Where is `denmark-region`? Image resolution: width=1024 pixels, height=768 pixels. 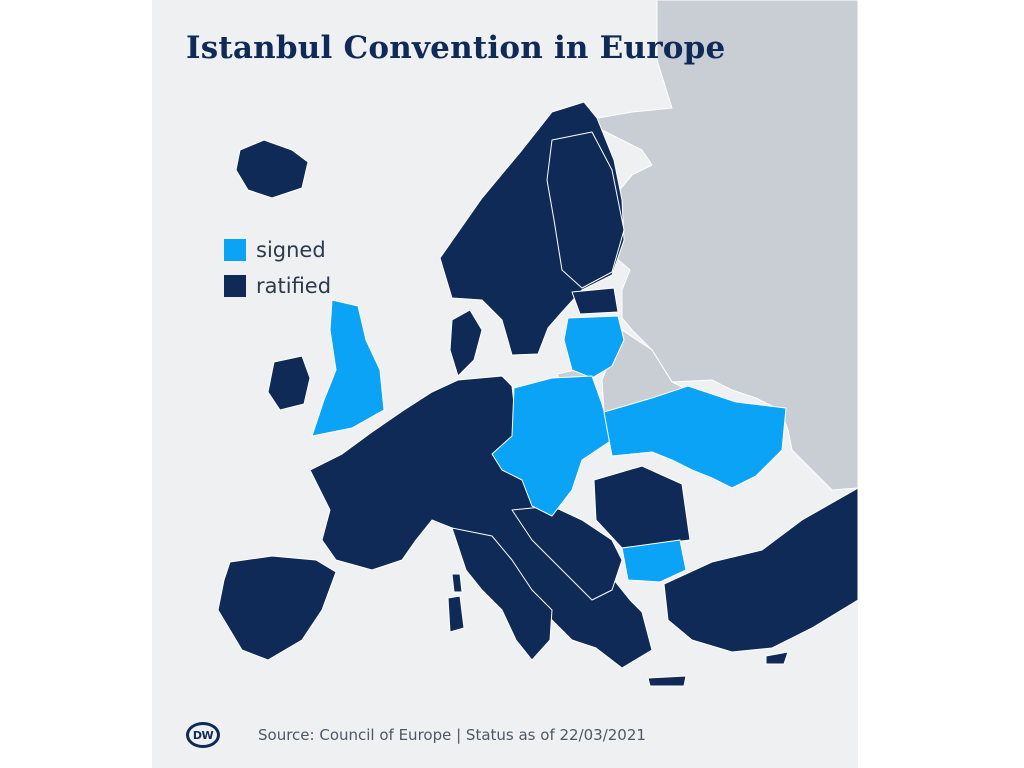 denmark-region is located at coordinates (466, 343).